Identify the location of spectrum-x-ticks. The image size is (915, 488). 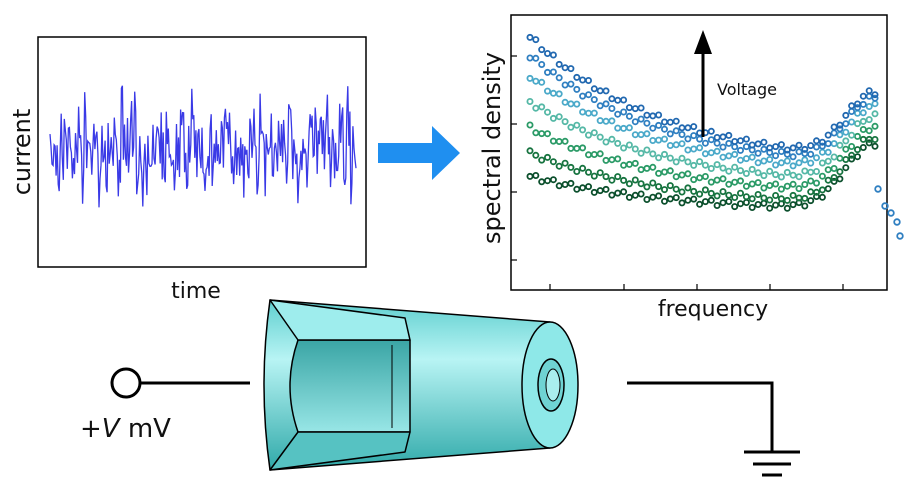
(696, 287).